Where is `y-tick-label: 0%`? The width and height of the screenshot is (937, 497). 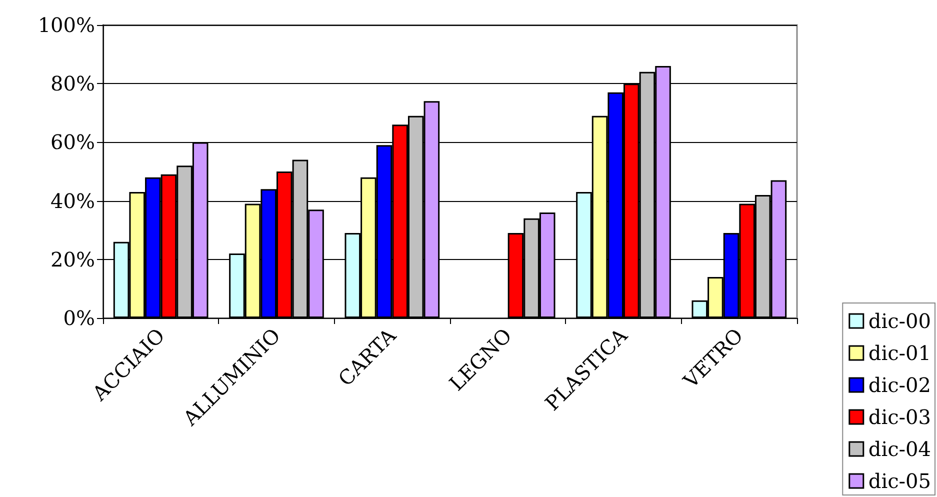 y-tick-label: 0% is located at coordinates (79, 318).